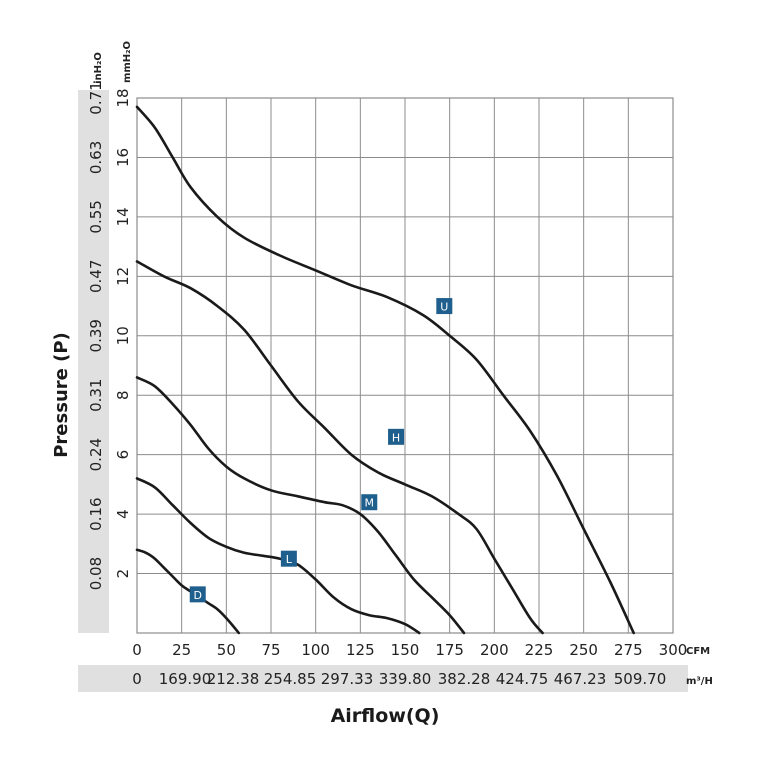 The width and height of the screenshot is (768, 768). I want to click on series-label-h: H, so click(396, 437).